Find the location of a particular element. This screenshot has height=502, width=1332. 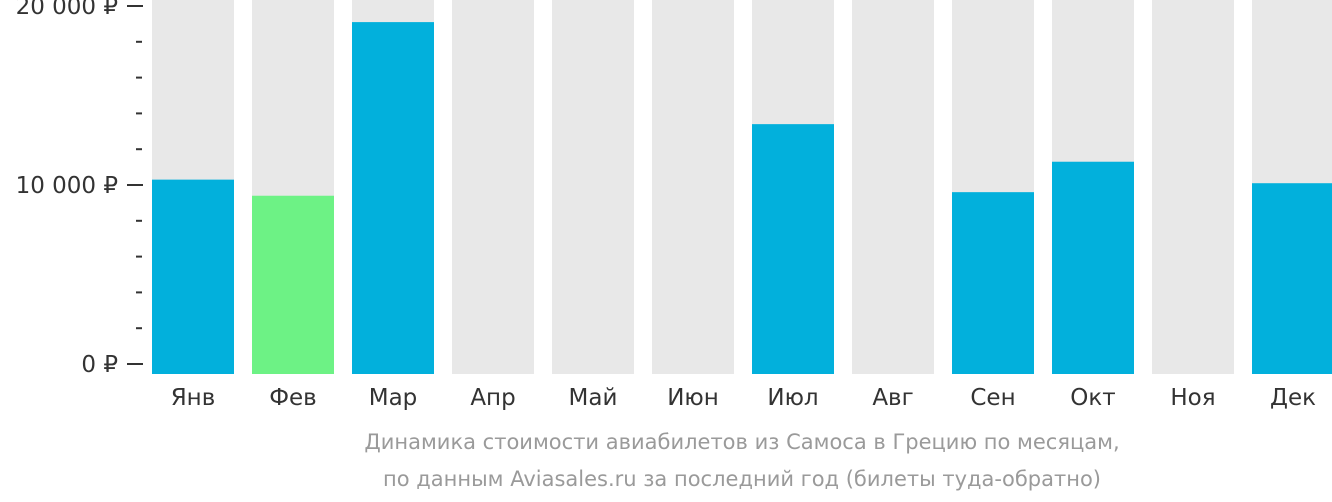

x-tick-label-2: Фев is located at coordinates (293, 398).